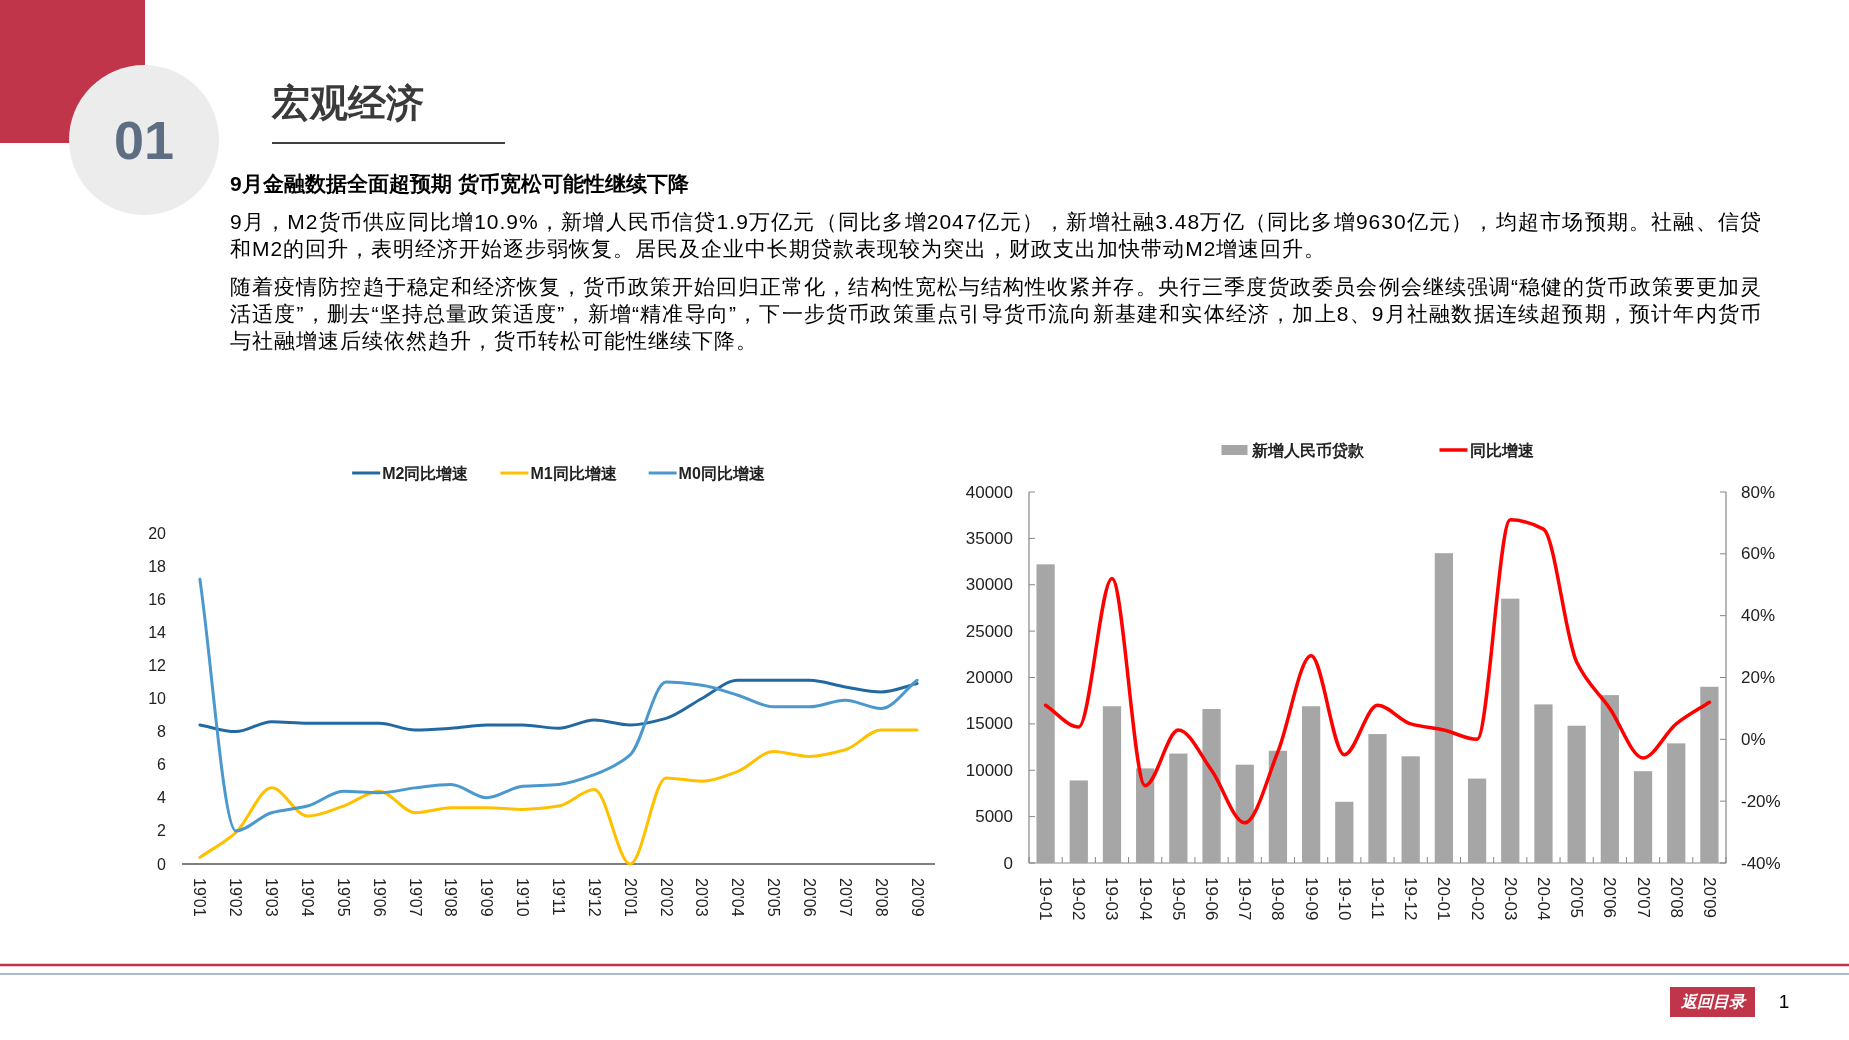 Image resolution: width=1849 pixels, height=1040 pixels. I want to click on x-tick-label: 20'02, so click(666, 897).